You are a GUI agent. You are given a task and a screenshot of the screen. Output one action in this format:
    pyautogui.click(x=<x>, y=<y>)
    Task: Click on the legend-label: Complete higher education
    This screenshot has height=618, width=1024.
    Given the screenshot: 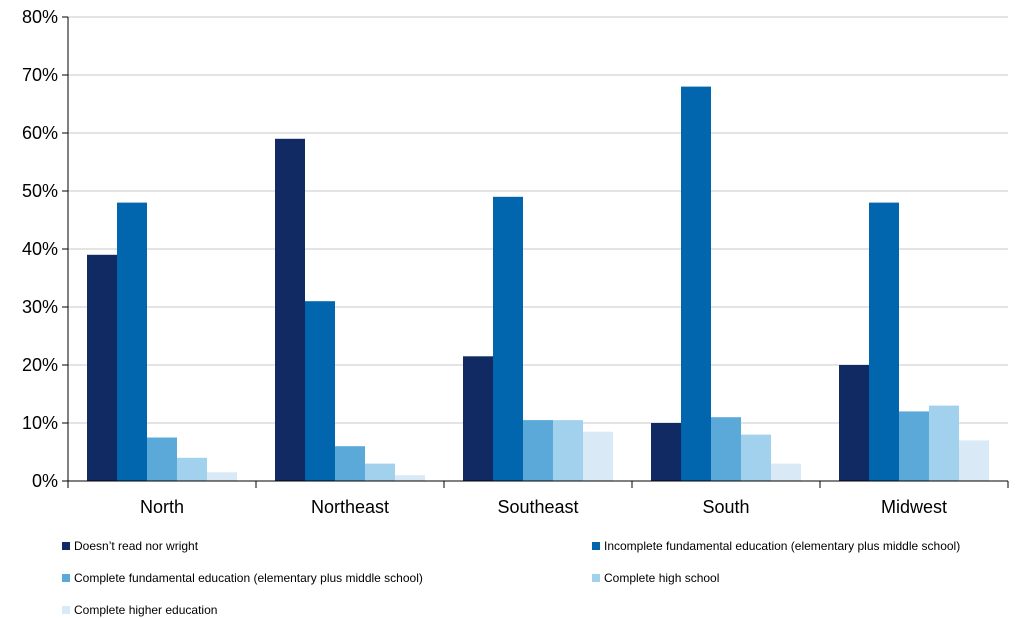 What is the action you would take?
    pyautogui.click(x=145, y=610)
    